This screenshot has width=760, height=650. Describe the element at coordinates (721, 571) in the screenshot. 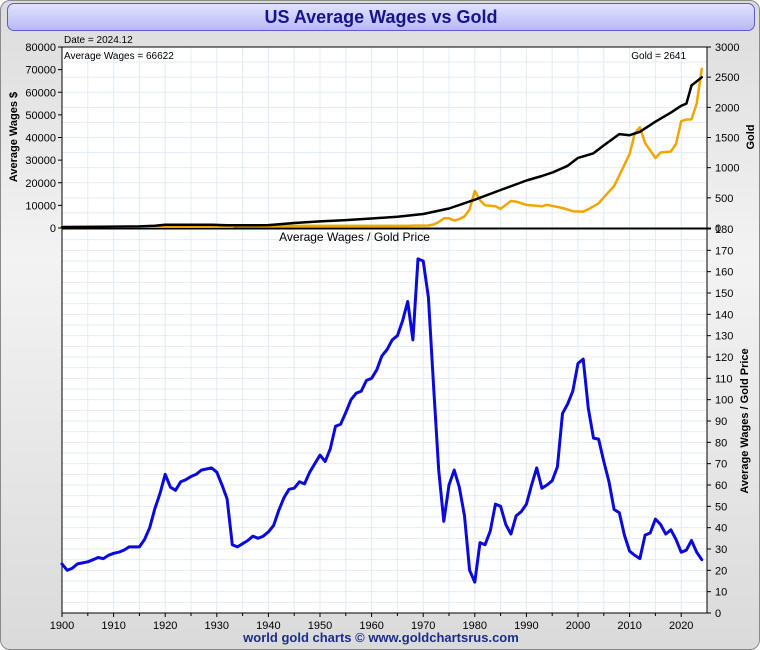

I see `ratio-axis-tick-label: 20` at that location.